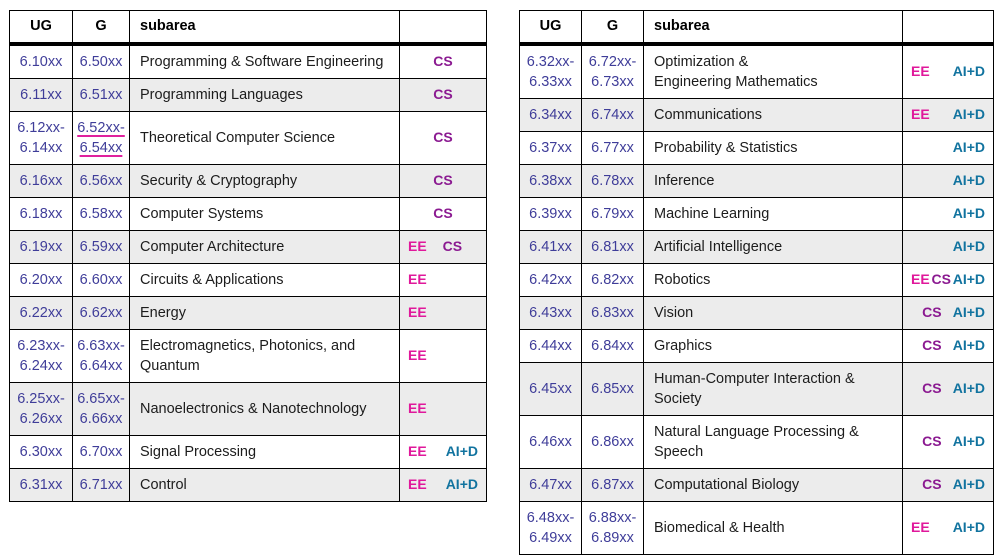  I want to click on g-number-cell: 6.88xx- 6.89xx, so click(612, 527).